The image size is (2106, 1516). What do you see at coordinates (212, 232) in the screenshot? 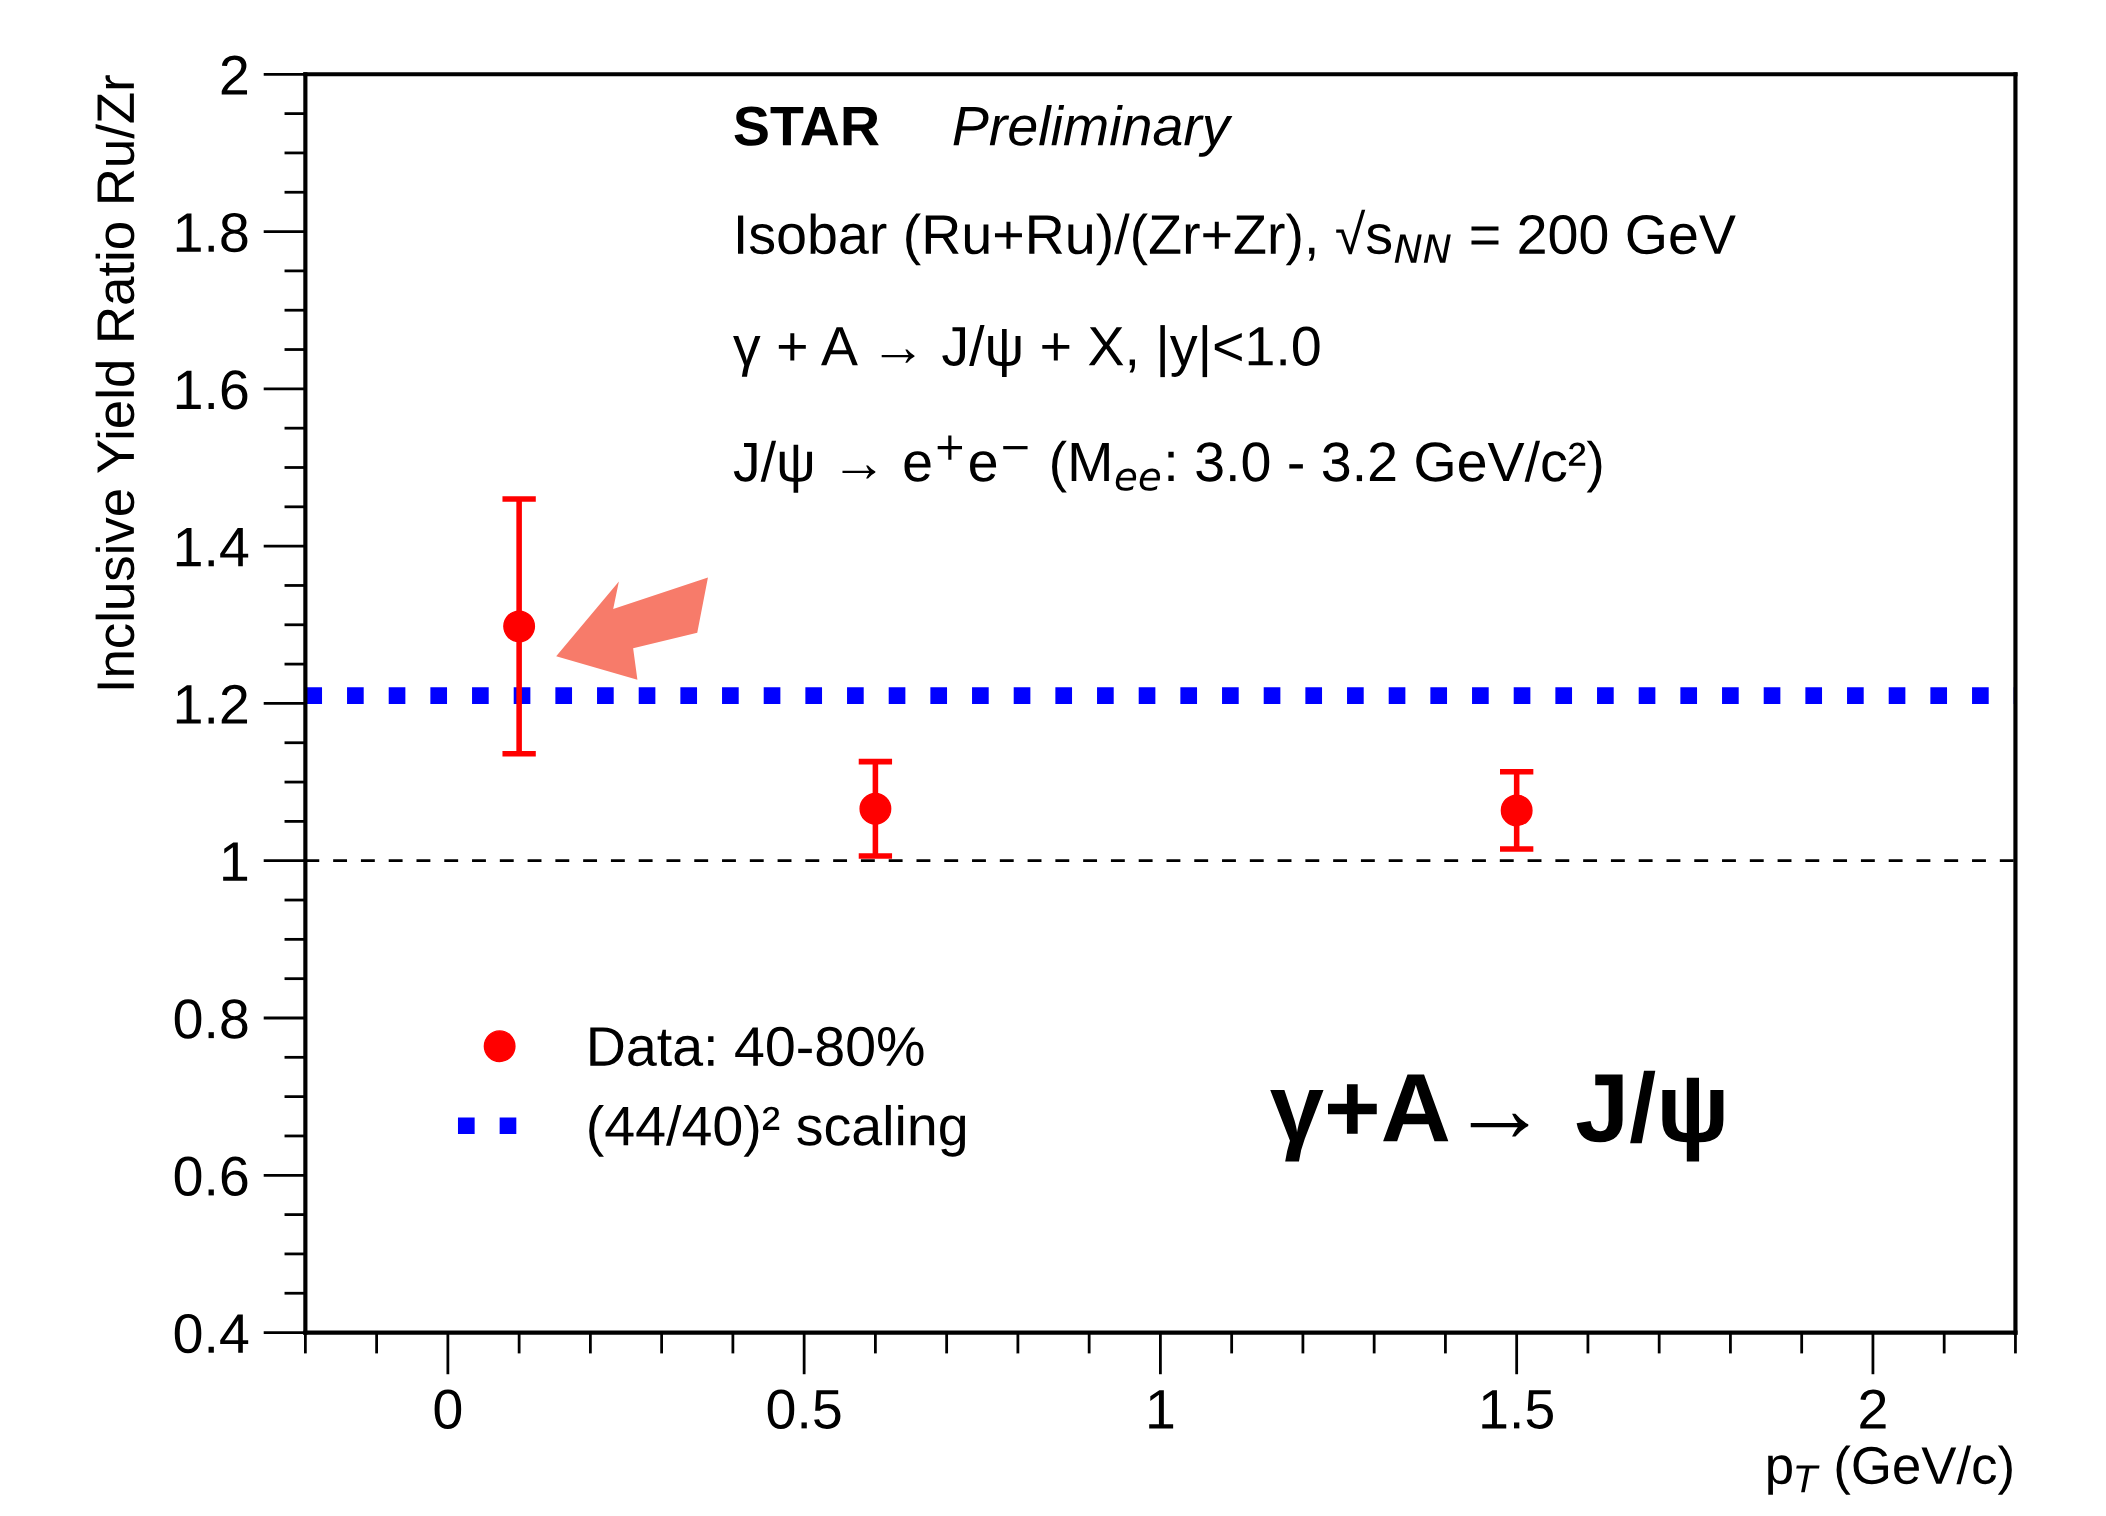
I see `y-tick-label: 1.8` at bounding box center [212, 232].